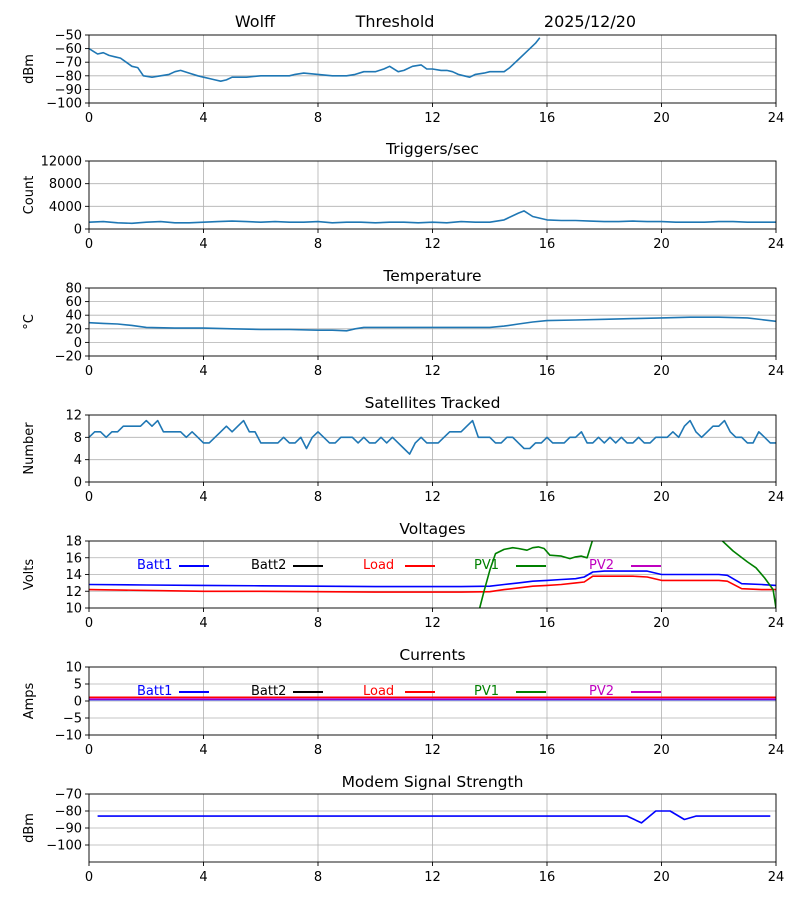  What do you see at coordinates (318, 623) in the screenshot?
I see `voltages-xtick-label: 8` at bounding box center [318, 623].